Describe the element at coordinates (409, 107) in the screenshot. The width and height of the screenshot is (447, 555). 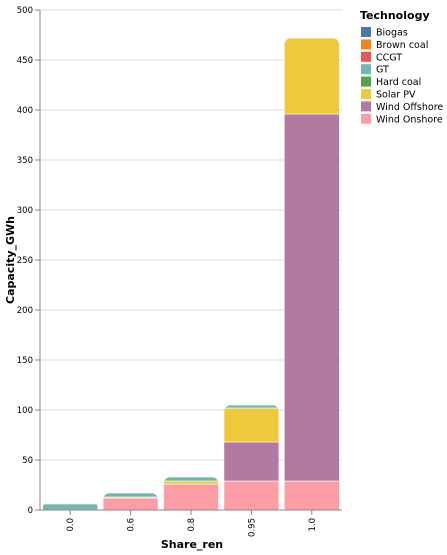
I see `legend-label: Wind Offshore` at that location.